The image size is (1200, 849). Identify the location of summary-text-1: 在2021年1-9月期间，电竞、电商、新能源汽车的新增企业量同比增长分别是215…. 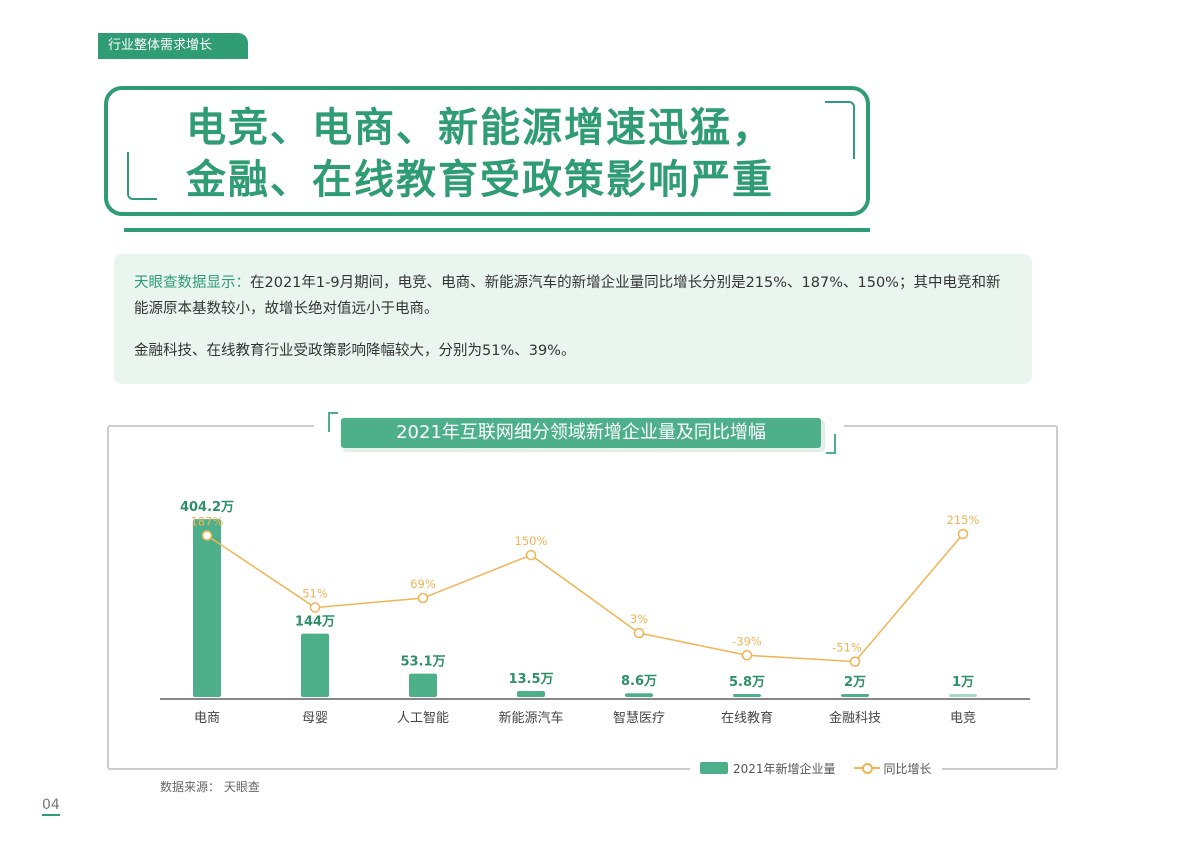
(567, 296).